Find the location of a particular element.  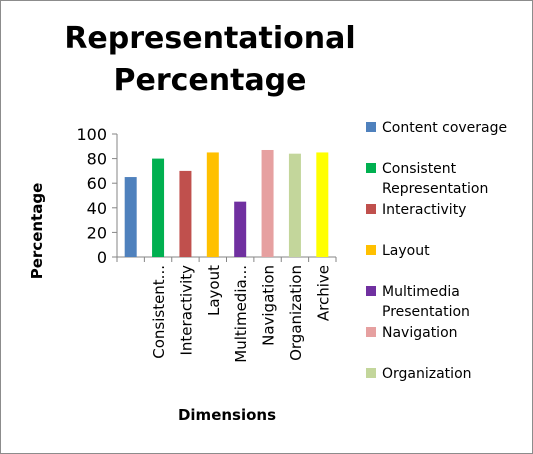

x-axis-label: Dimensions is located at coordinates (227, 415).